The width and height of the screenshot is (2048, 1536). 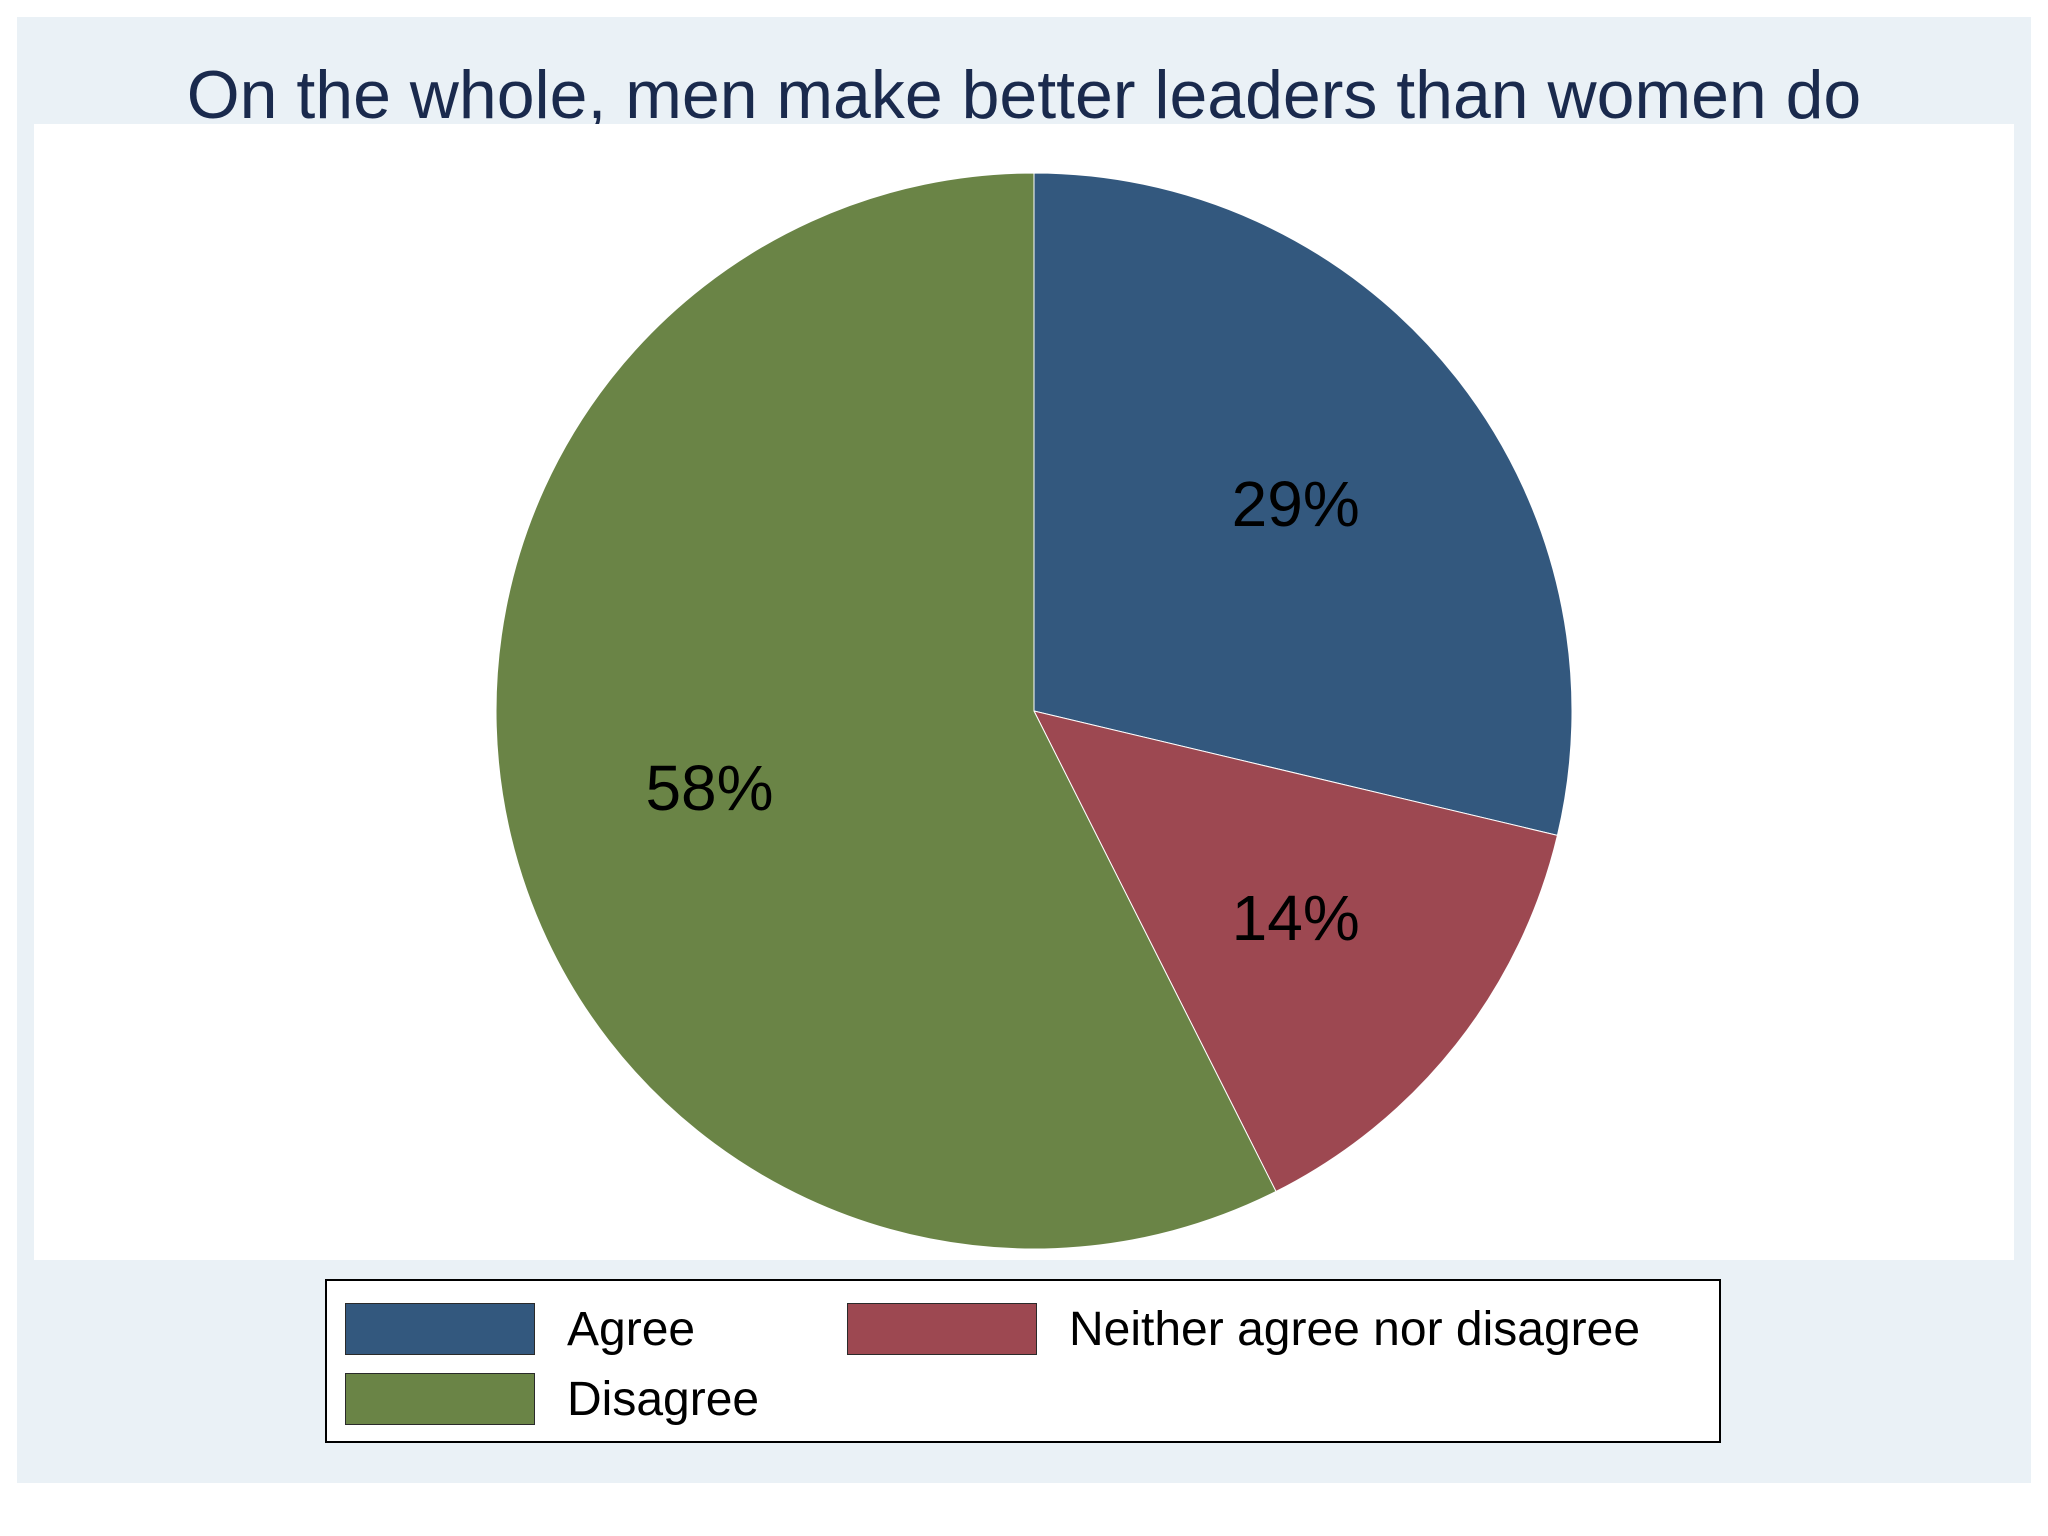 I want to click on legend-item-agree: Agree, so click(x=520, y=1329).